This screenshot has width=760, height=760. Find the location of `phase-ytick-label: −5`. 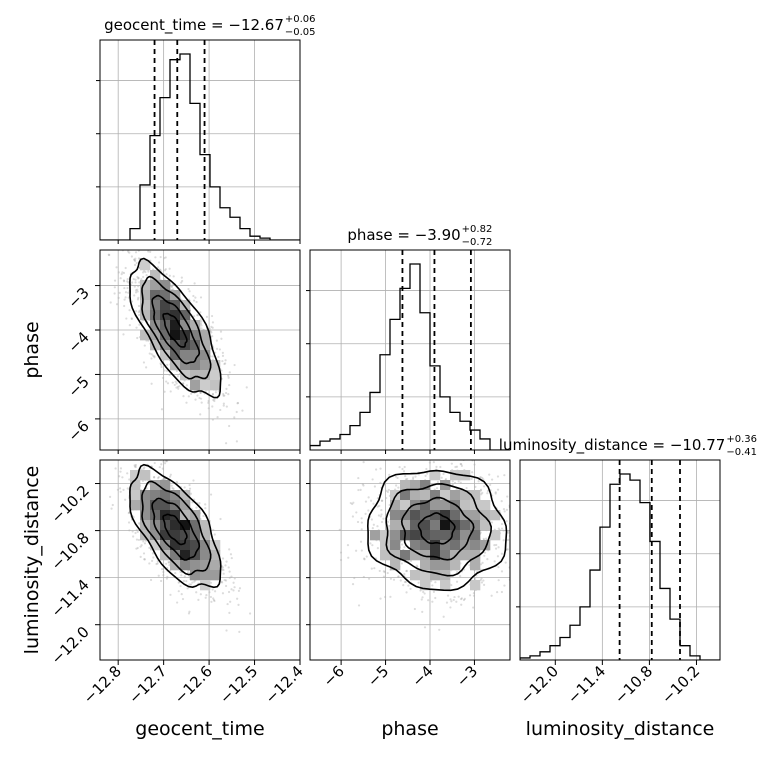

phase-ytick-label: −5 is located at coordinates (78, 387).